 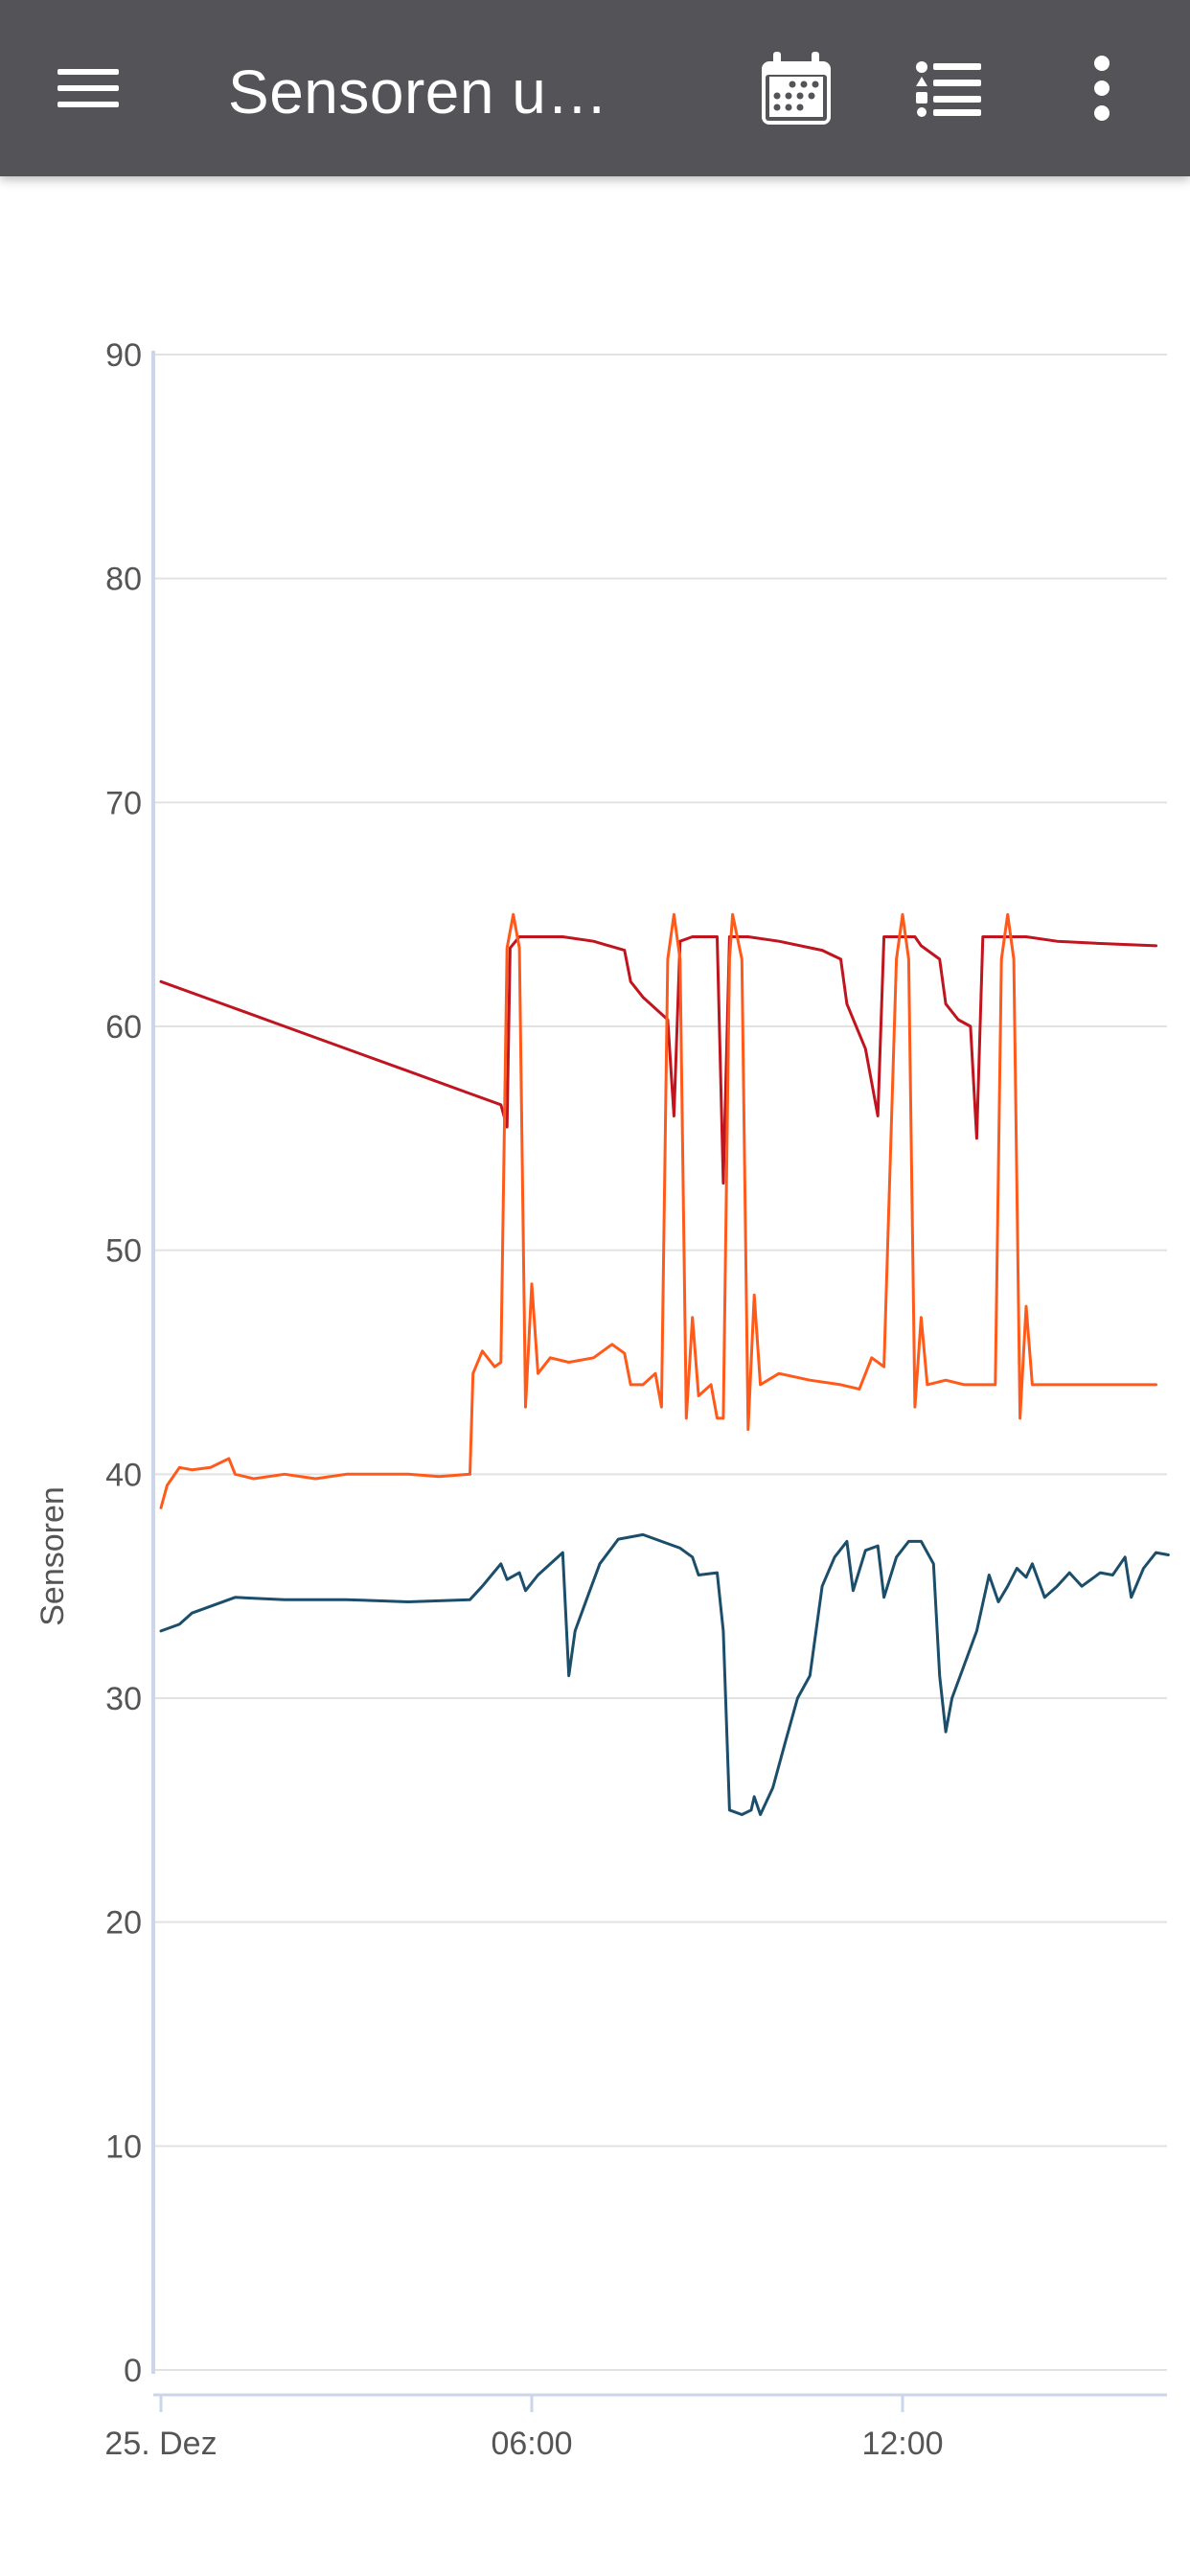 What do you see at coordinates (531, 2444) in the screenshot?
I see `x-tick-label: 06:00` at bounding box center [531, 2444].